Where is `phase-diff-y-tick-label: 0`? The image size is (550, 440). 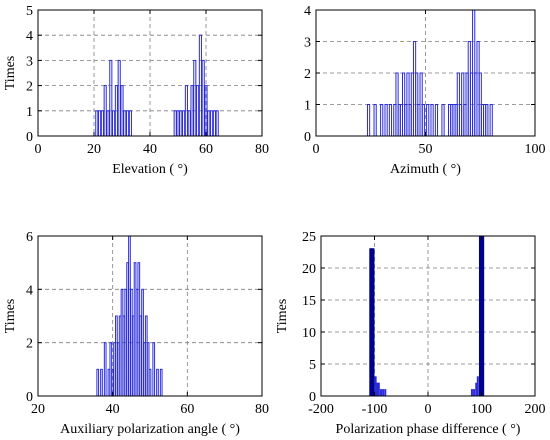
phase-diff-y-tick-label: 0 is located at coordinates (312, 397).